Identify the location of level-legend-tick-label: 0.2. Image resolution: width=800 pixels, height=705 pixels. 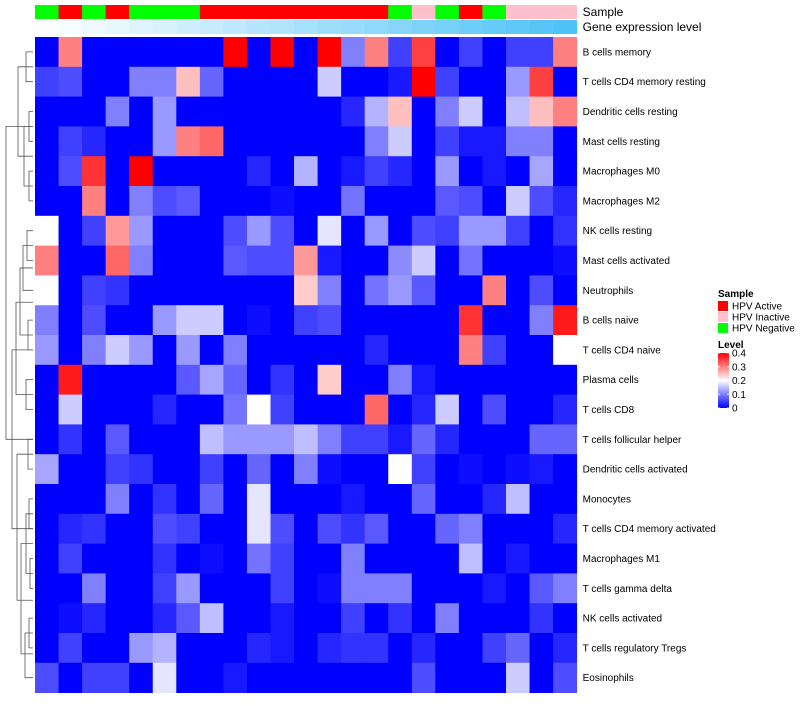
(739, 381).